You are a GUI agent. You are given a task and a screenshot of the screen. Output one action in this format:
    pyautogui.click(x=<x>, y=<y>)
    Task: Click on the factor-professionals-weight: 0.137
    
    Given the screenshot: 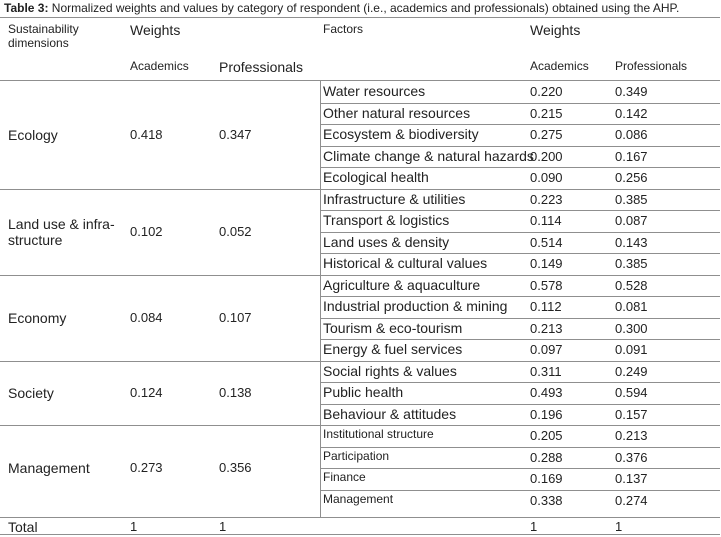 What is the action you would take?
    pyautogui.click(x=631, y=478)
    